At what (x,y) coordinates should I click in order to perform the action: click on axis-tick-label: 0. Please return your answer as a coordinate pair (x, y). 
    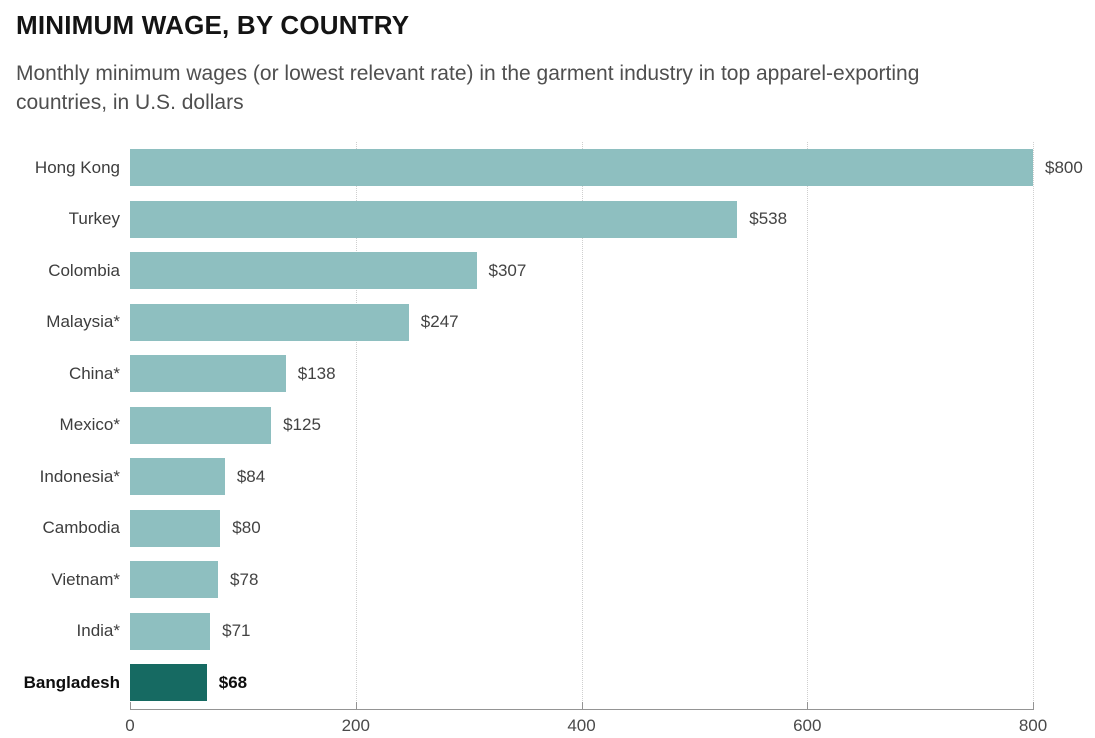
    Looking at the image, I should click on (130, 725).